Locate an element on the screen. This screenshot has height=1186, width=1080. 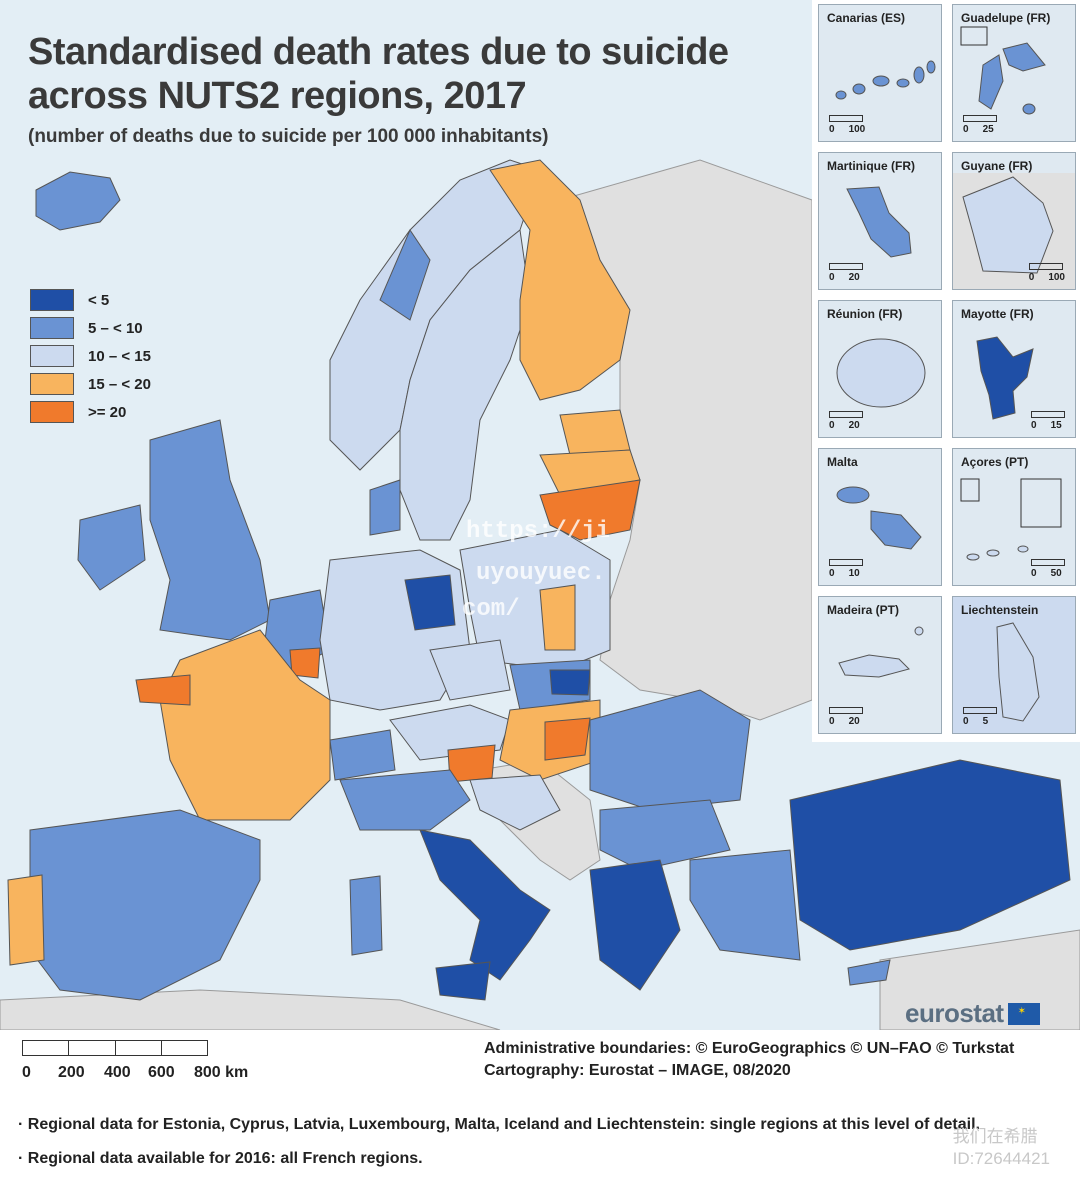
legend-label: 10 – < 15 is located at coordinates (119, 356).